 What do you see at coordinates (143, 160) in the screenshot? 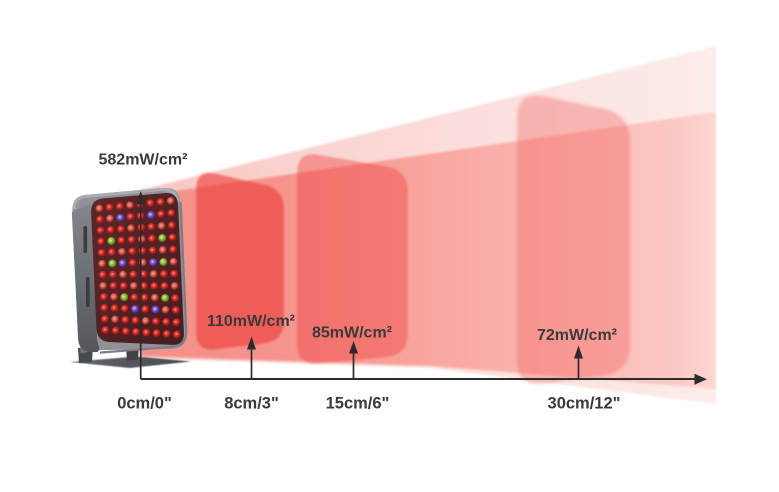
I see `svg-text: 582mW/cm²` at bounding box center [143, 160].